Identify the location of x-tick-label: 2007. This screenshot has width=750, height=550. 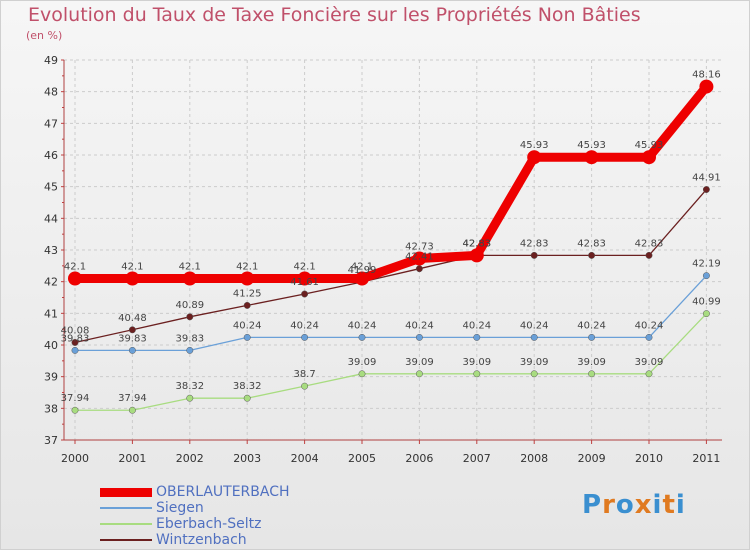
(477, 458).